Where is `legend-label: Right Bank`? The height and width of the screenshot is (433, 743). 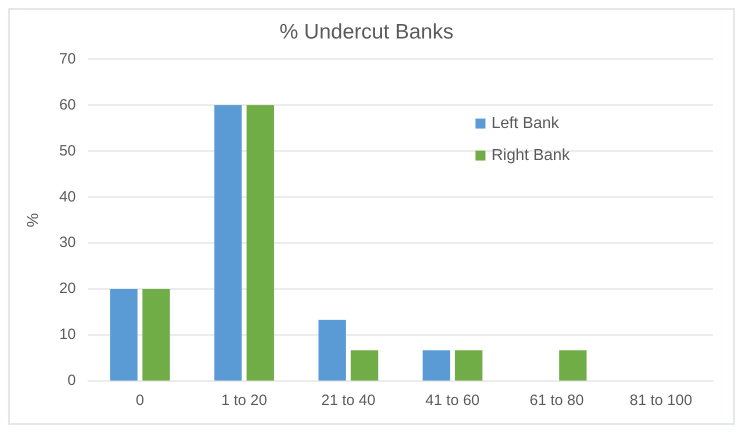 legend-label: Right Bank is located at coordinates (531, 155).